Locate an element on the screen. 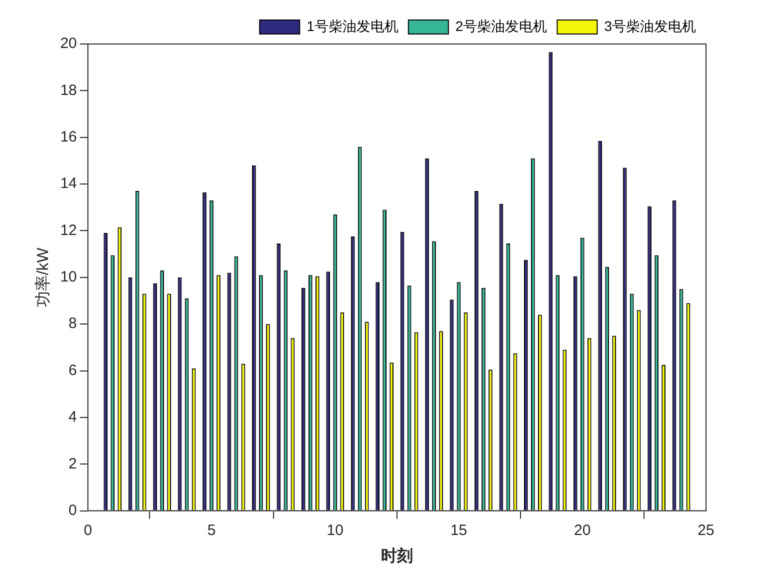 Image resolution: width=766 pixels, height=575 pixels. y-tick-label: 20 is located at coordinates (68, 43).